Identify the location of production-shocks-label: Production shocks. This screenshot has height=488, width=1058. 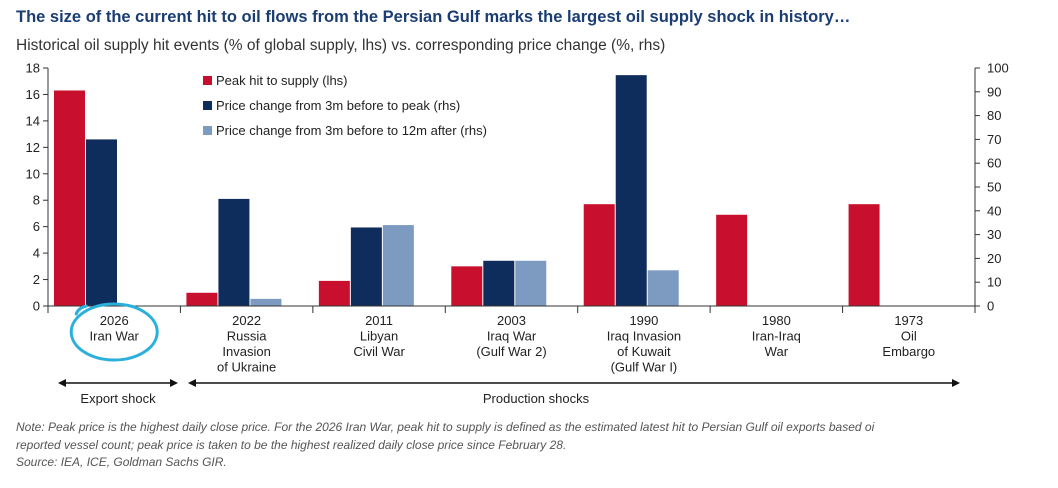
(536, 398).